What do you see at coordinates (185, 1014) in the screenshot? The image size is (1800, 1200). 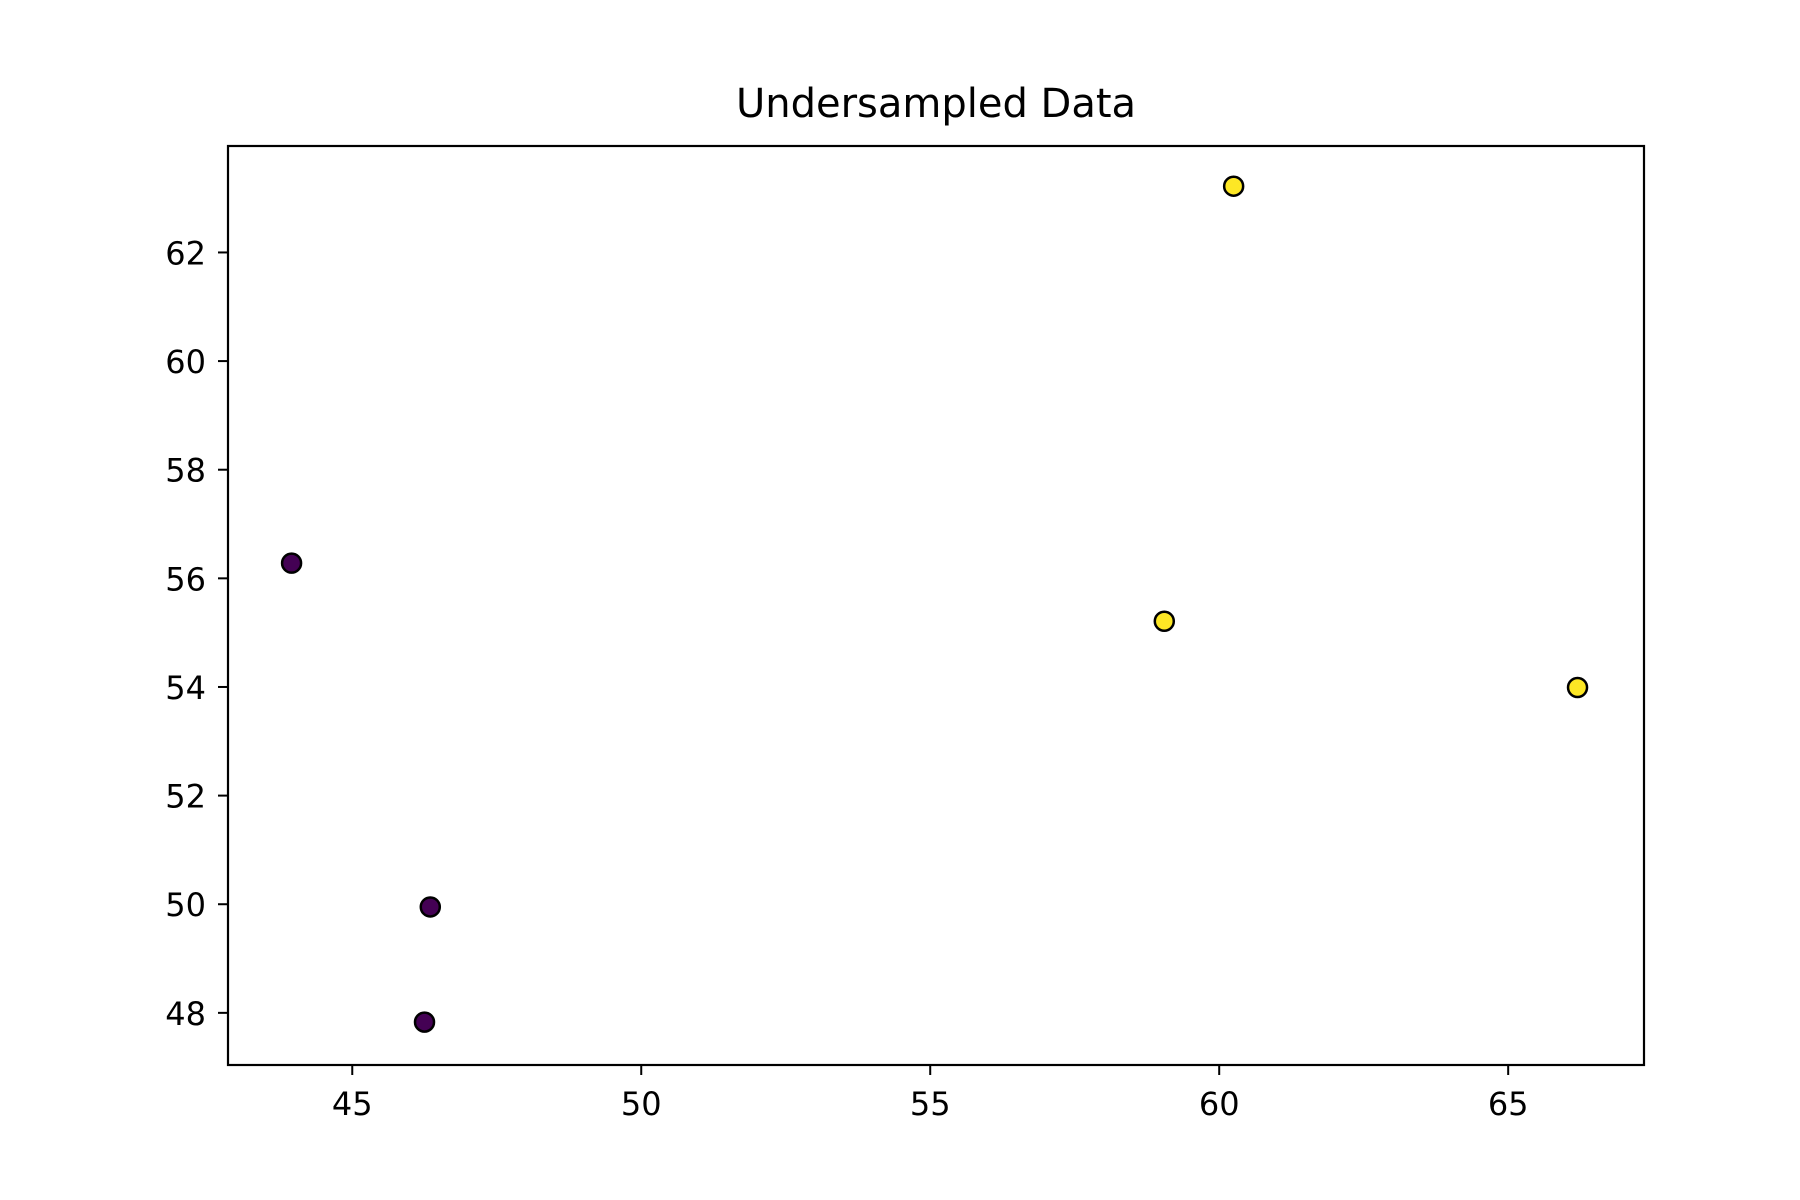 I see `y-tick-label: 48` at bounding box center [185, 1014].